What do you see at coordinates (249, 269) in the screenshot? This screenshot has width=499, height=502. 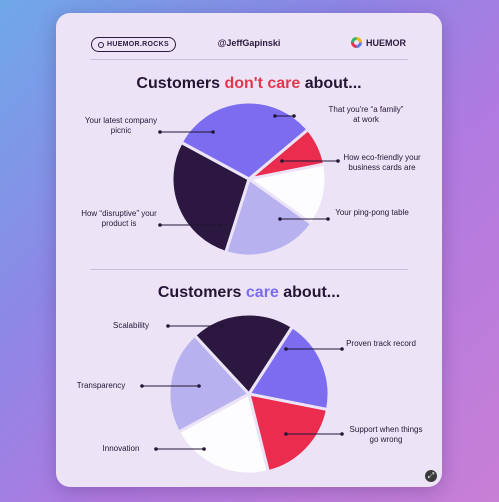 I see `section-divider` at bounding box center [249, 269].